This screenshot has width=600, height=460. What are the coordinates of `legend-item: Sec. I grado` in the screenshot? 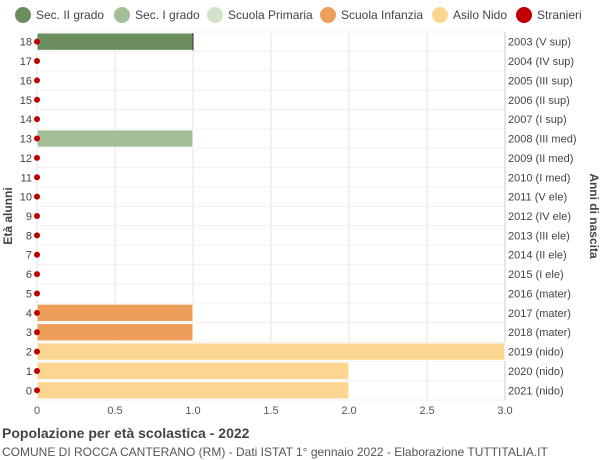 It's located at (157, 15).